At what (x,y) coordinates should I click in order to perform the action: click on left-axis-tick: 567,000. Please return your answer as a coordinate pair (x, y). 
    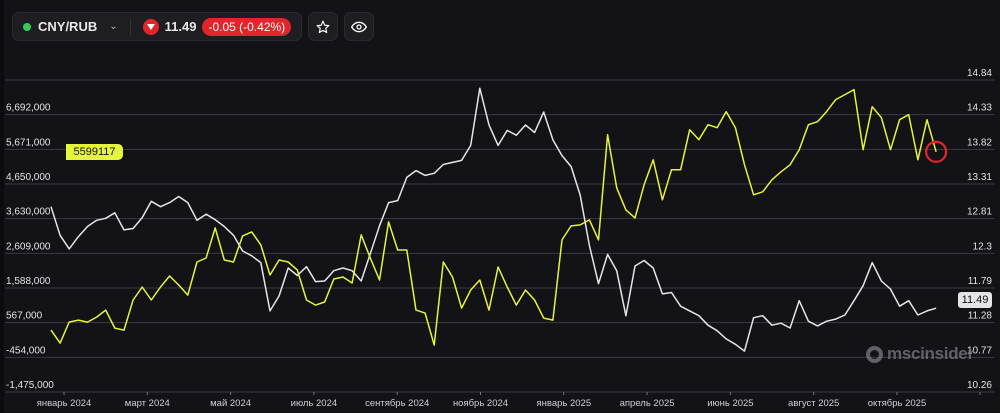
    Looking at the image, I should click on (24, 316).